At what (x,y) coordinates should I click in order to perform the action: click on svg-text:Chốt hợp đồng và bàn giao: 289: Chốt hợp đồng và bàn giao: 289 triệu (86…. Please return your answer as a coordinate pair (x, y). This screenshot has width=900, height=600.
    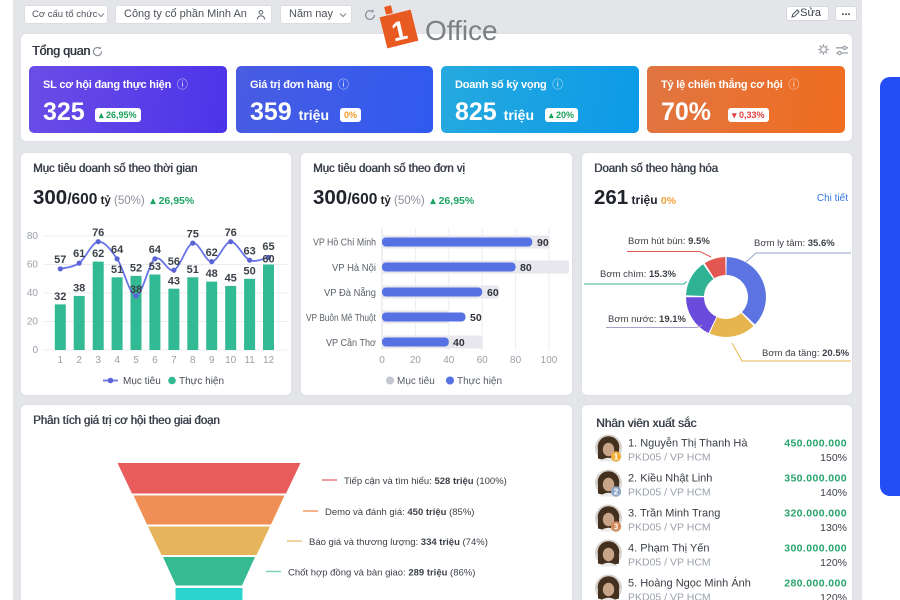
    Looking at the image, I should click on (381, 573).